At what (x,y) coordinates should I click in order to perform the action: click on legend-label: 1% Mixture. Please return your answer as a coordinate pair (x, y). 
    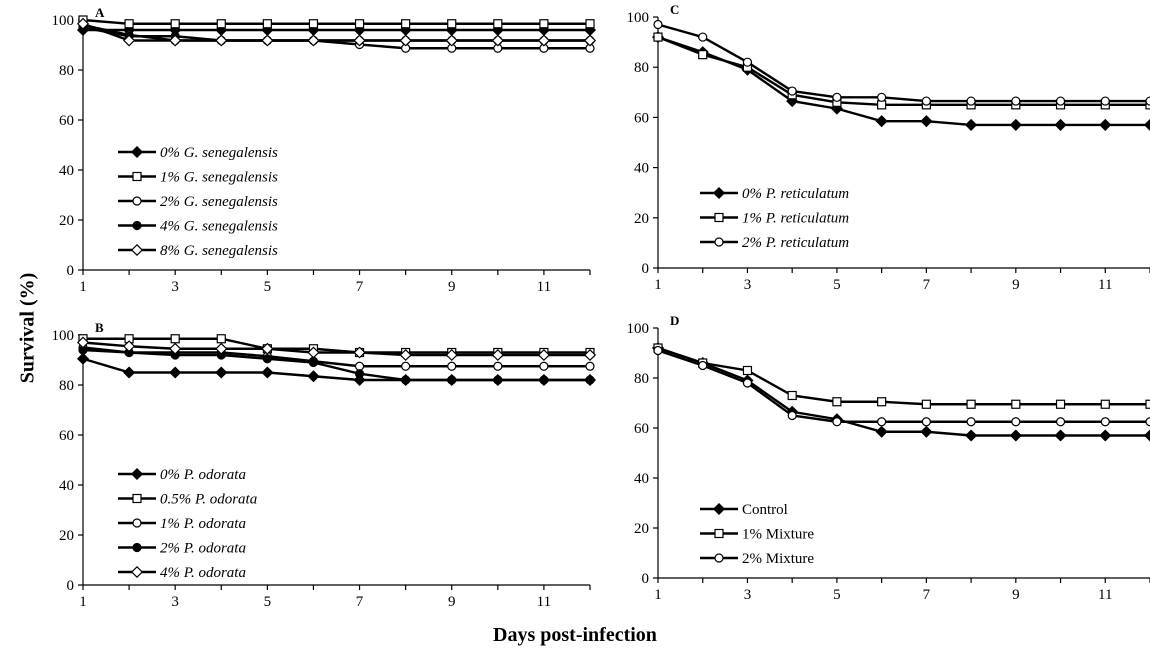
    Looking at the image, I should click on (778, 535).